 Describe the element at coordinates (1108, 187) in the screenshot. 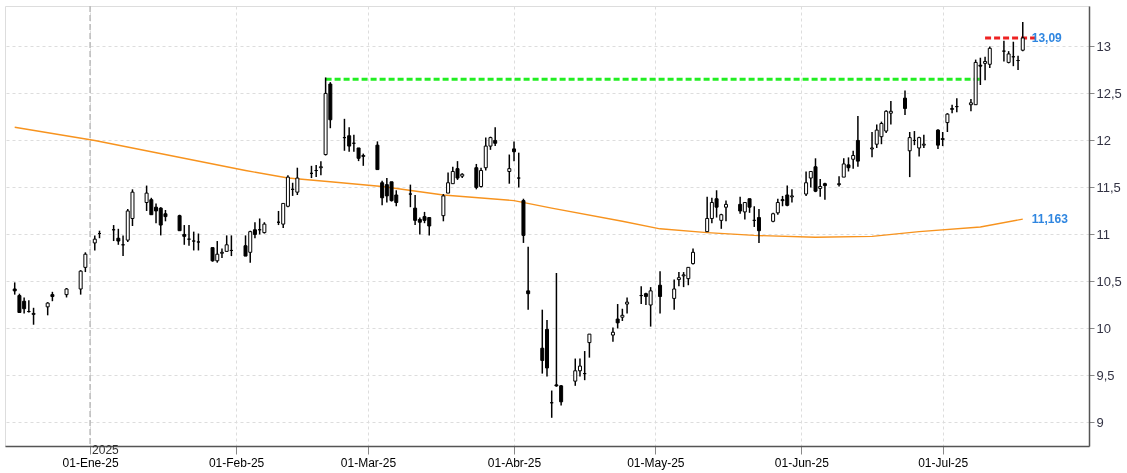

I see `y-tick-label: 11,5` at that location.